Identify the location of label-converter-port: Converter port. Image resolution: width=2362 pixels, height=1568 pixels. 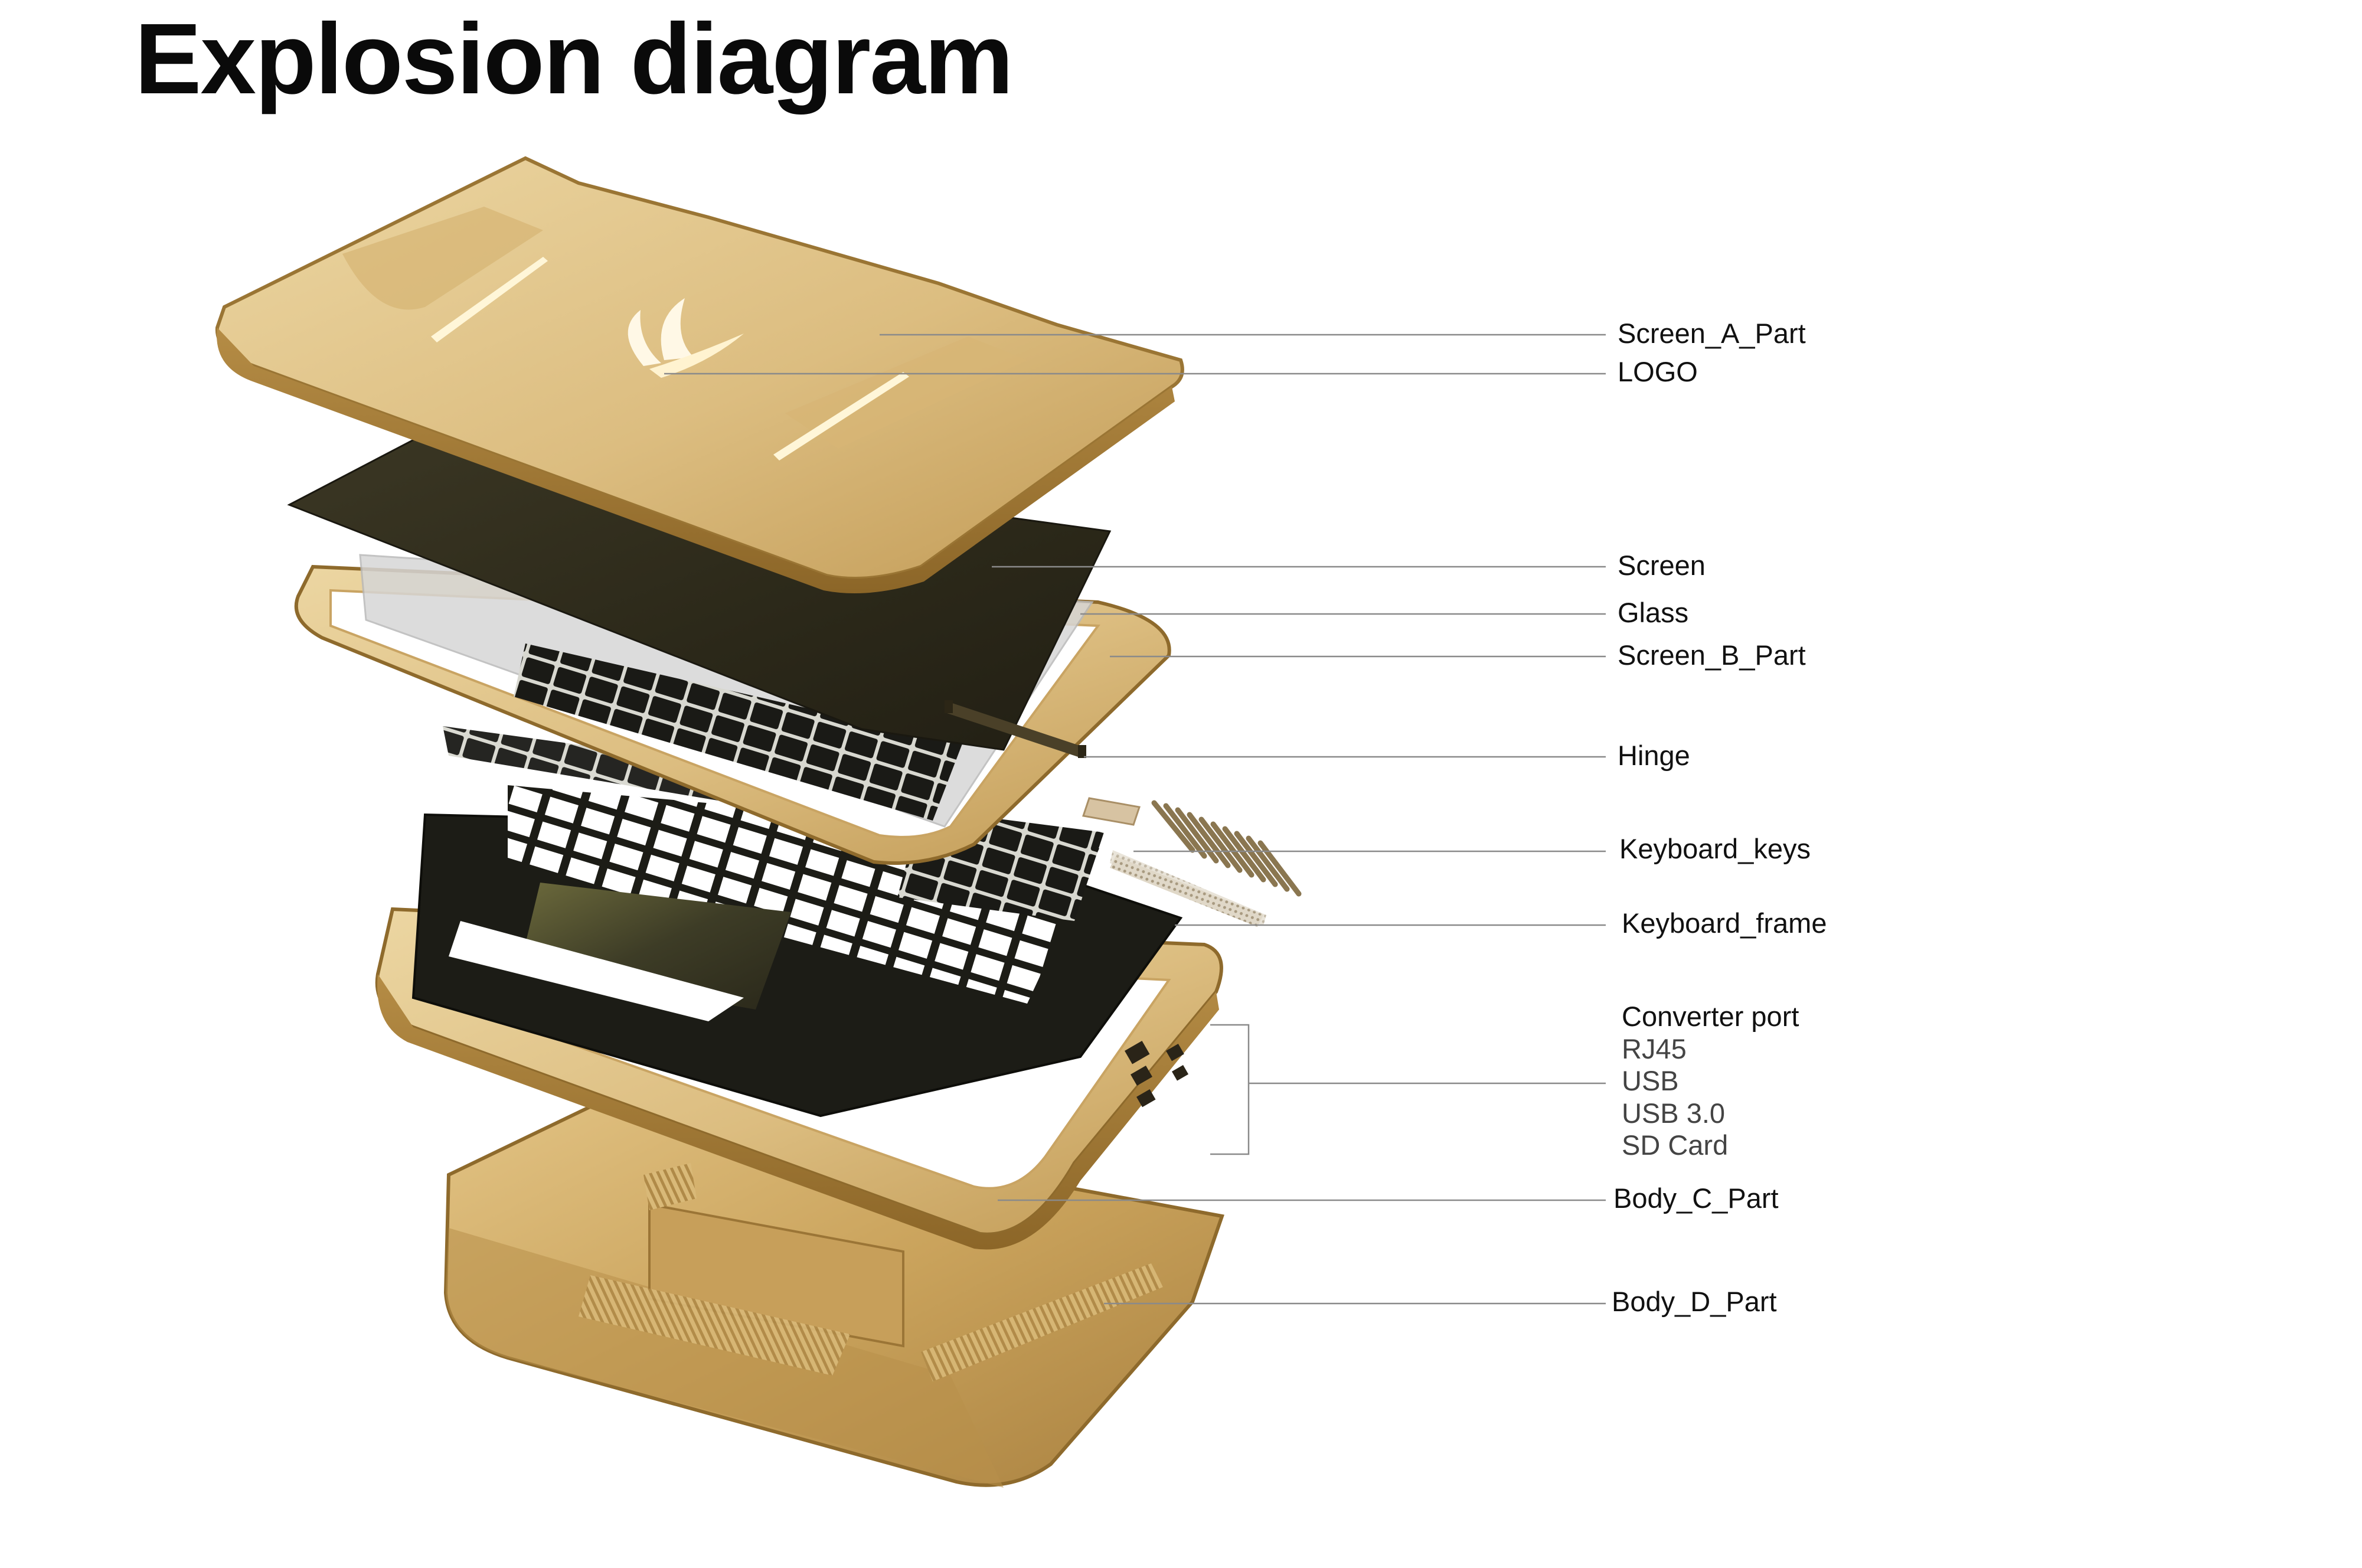
(1710, 1017).